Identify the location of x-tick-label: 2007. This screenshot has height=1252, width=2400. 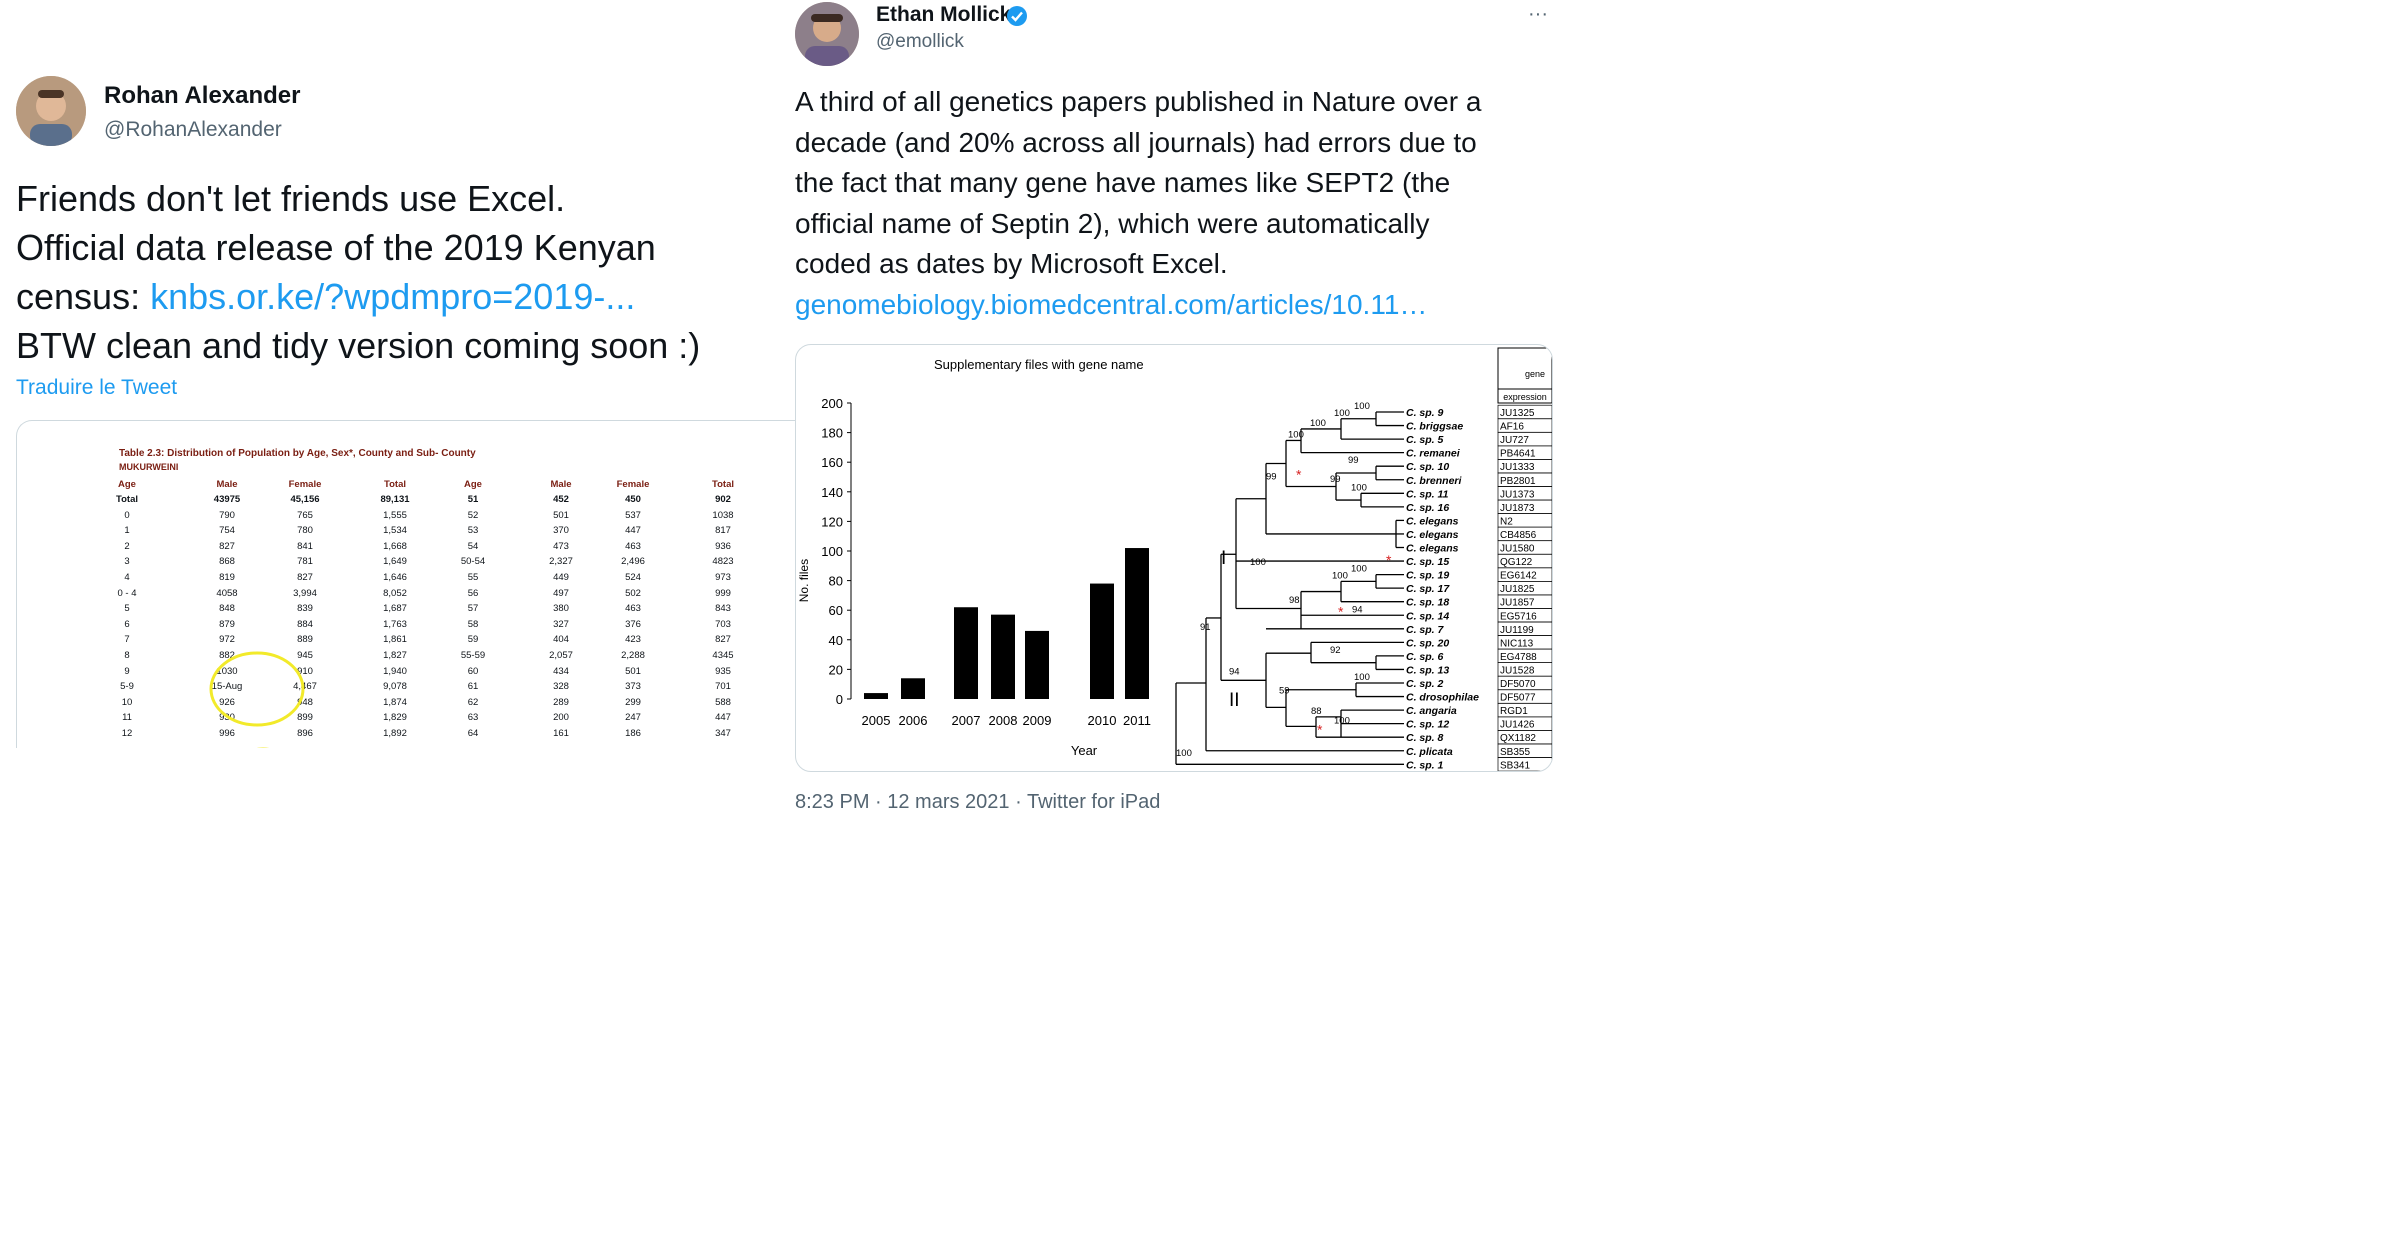
(966, 720).